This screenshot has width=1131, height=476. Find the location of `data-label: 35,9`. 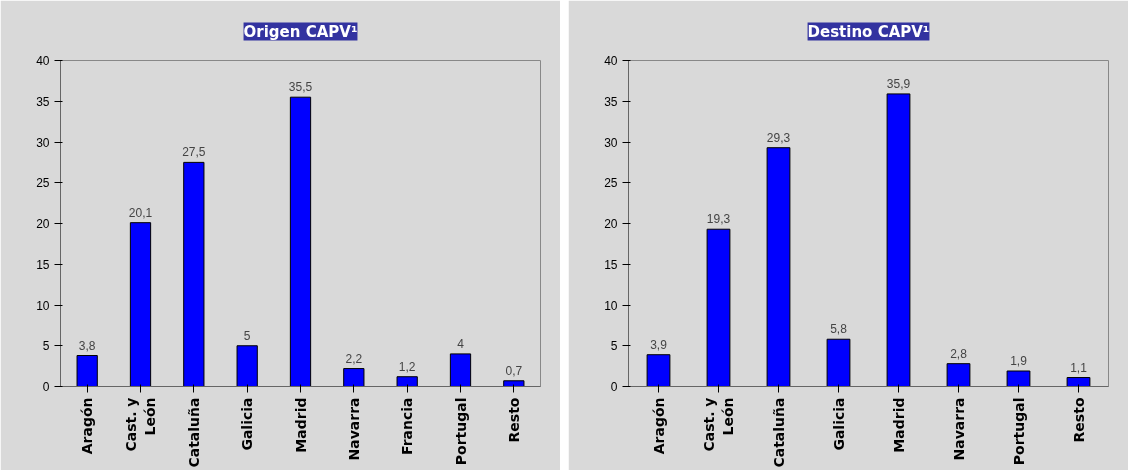

data-label: 35,9 is located at coordinates (898, 83).